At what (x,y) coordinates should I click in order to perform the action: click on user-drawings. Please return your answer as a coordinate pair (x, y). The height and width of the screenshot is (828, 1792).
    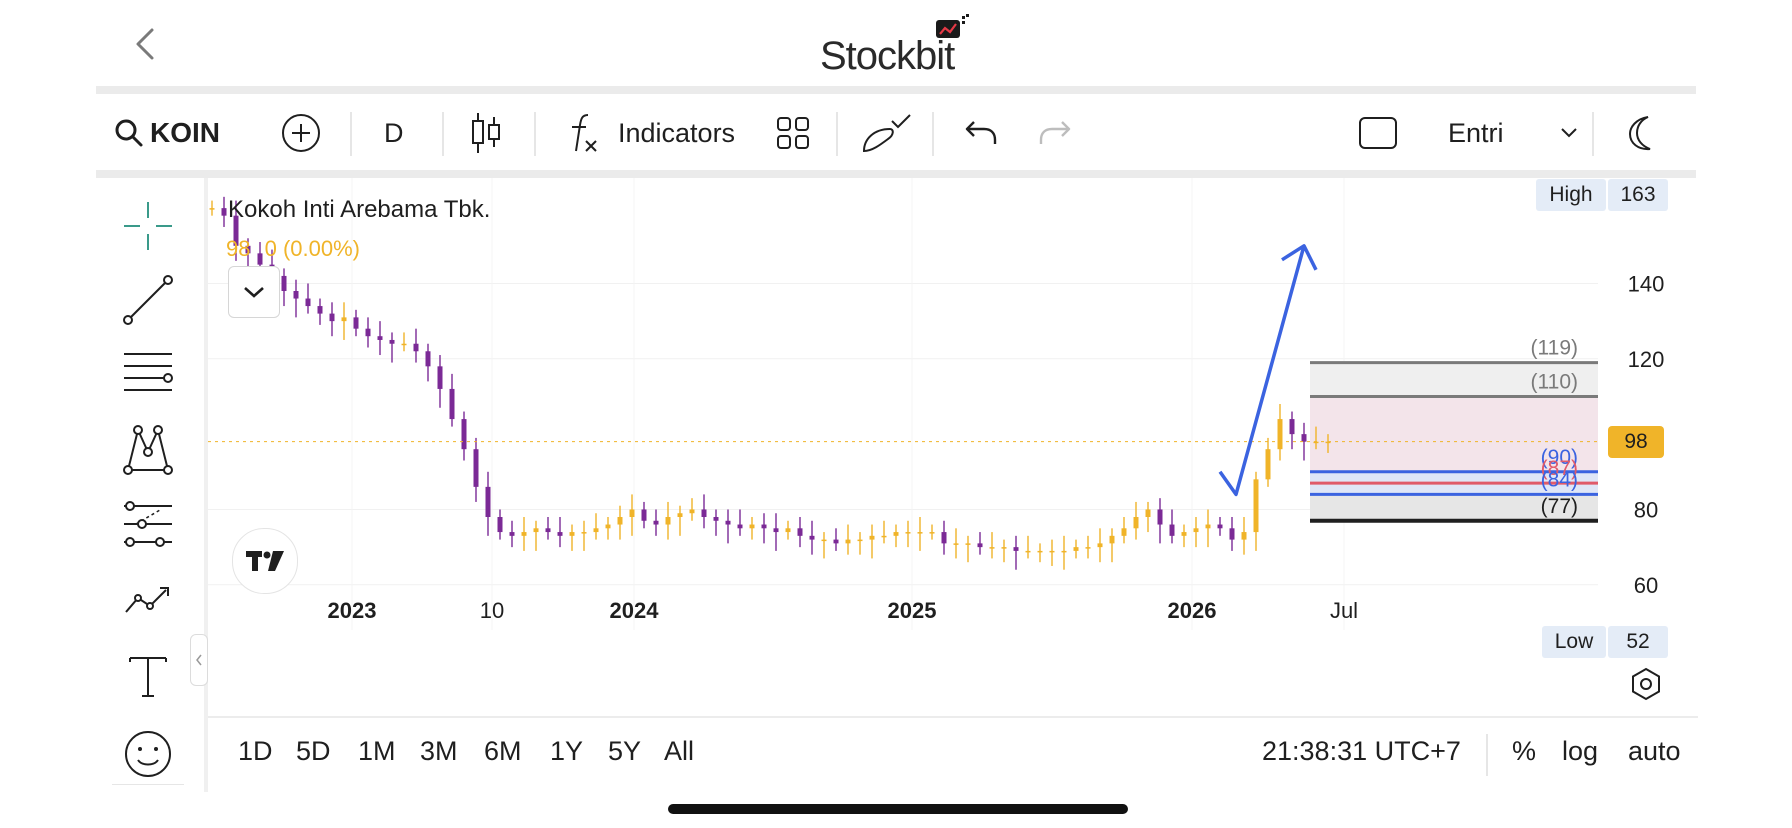
    Looking at the image, I should click on (1268, 370).